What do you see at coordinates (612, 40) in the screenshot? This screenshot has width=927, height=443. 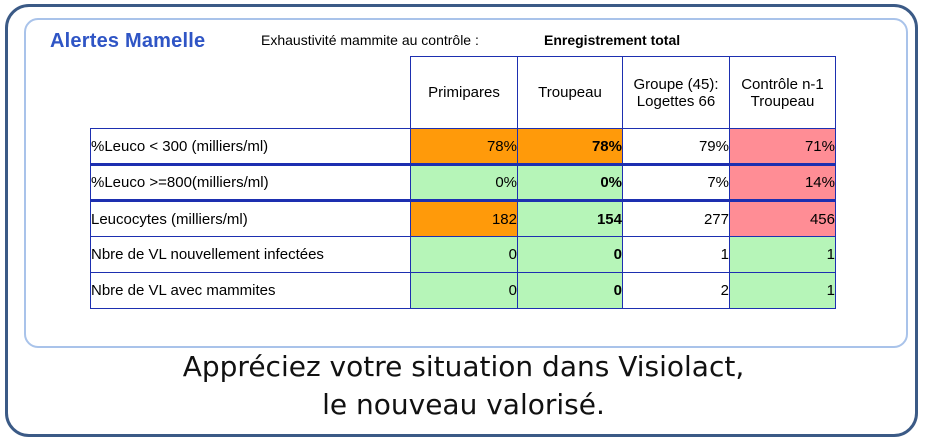 I see `exhaustivite-value: Enregistrement total` at bounding box center [612, 40].